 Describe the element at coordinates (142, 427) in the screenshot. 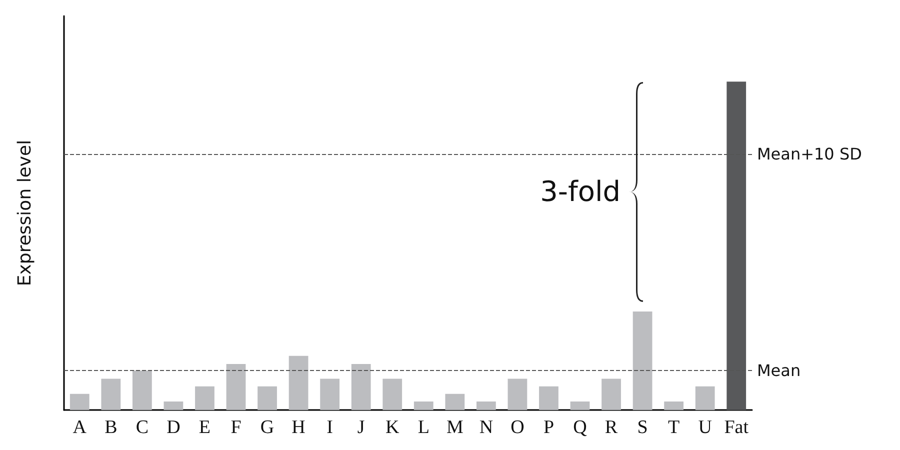

I see `x-tick-label: C` at that location.